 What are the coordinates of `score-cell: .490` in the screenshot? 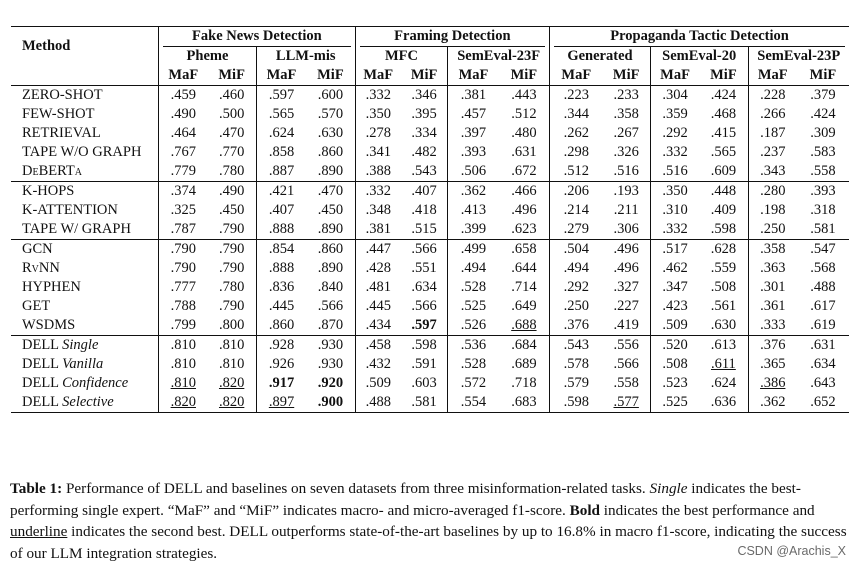 It's located at (231, 191).